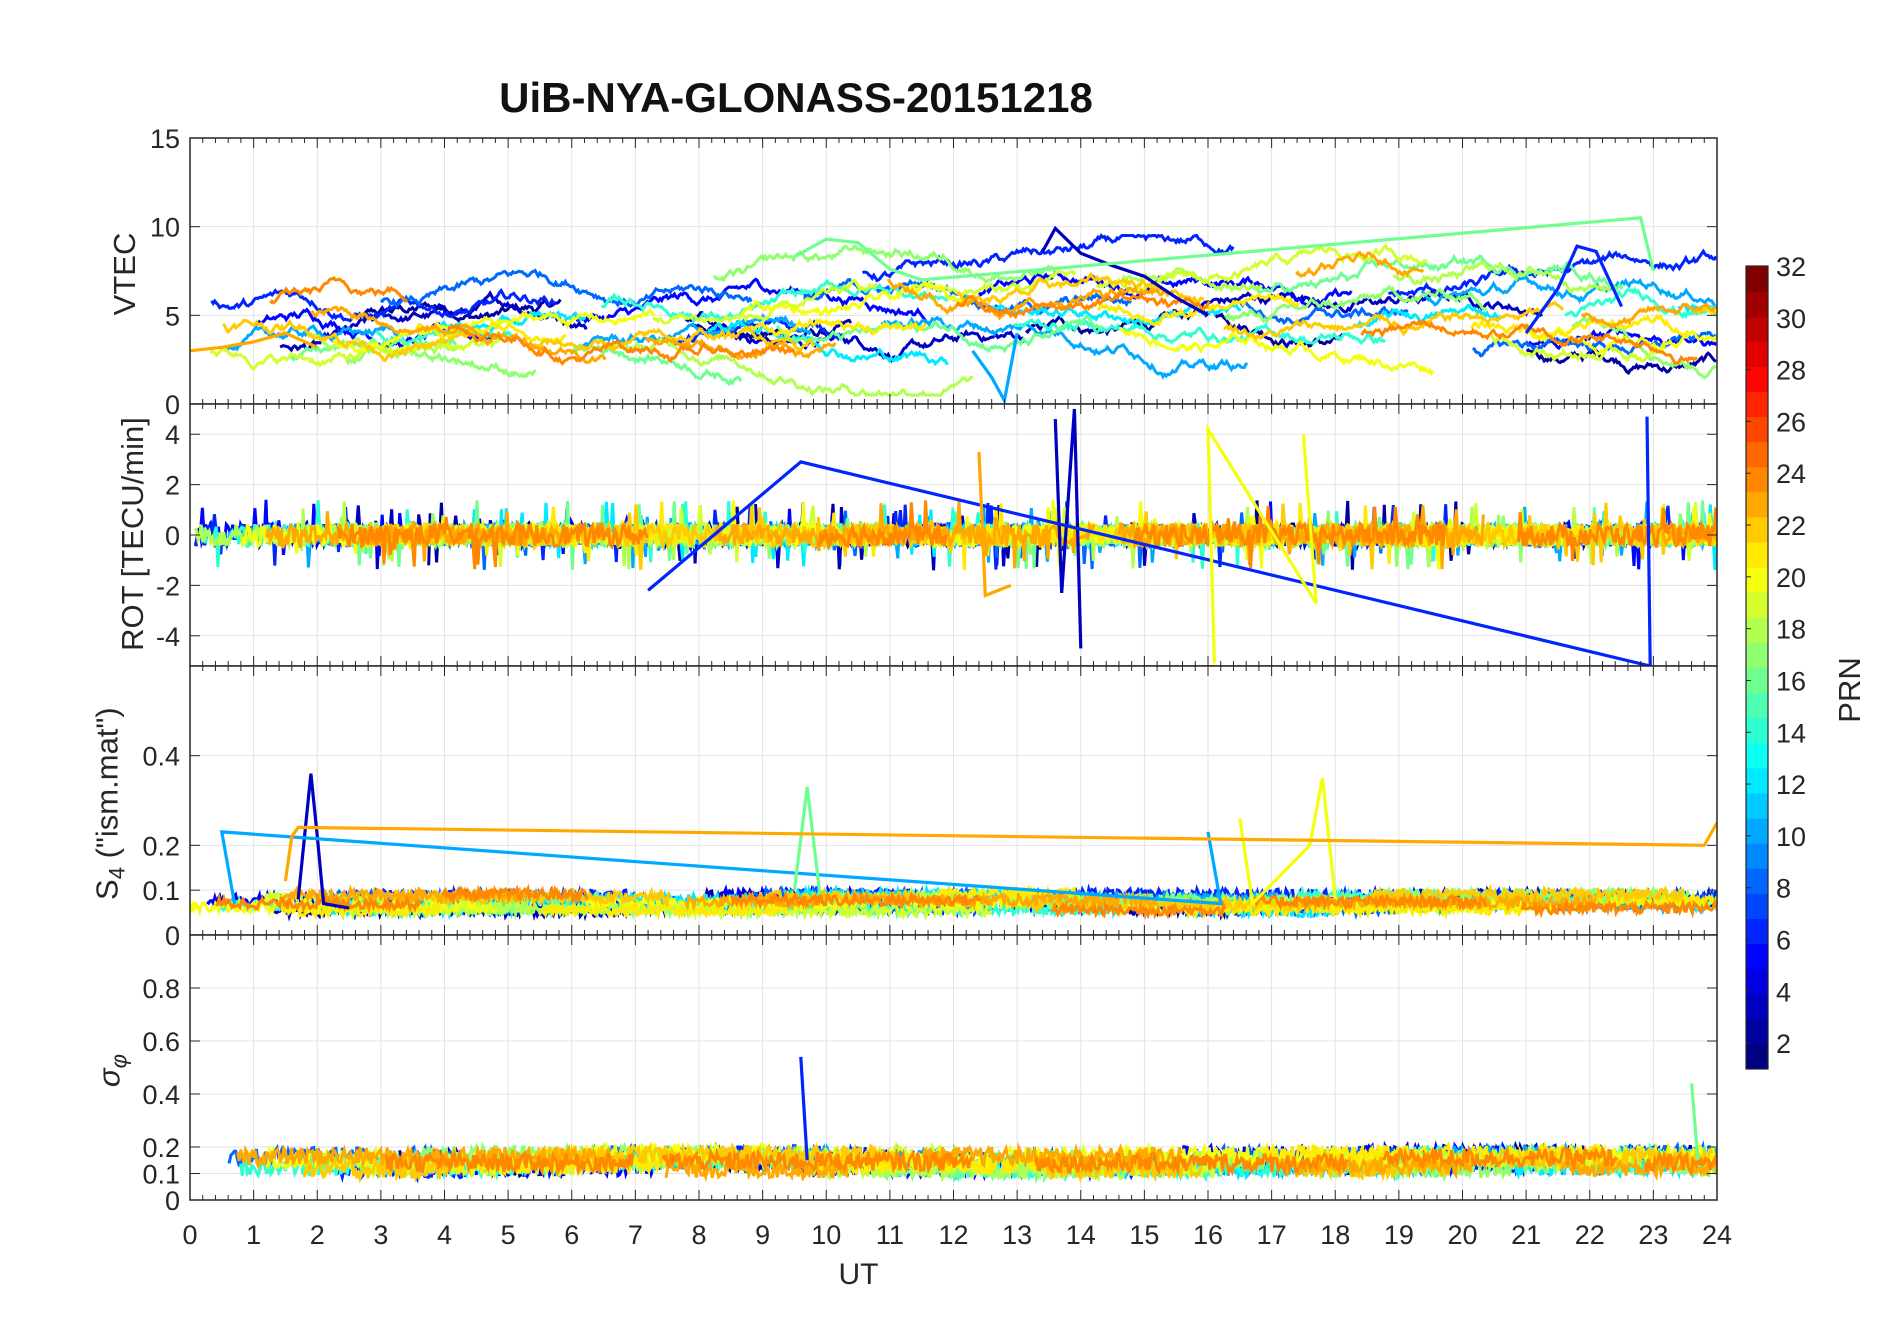 This screenshot has width=1902, height=1335. Describe the element at coordinates (858, 1274) in the screenshot. I see `x-axis-label: UT` at that location.